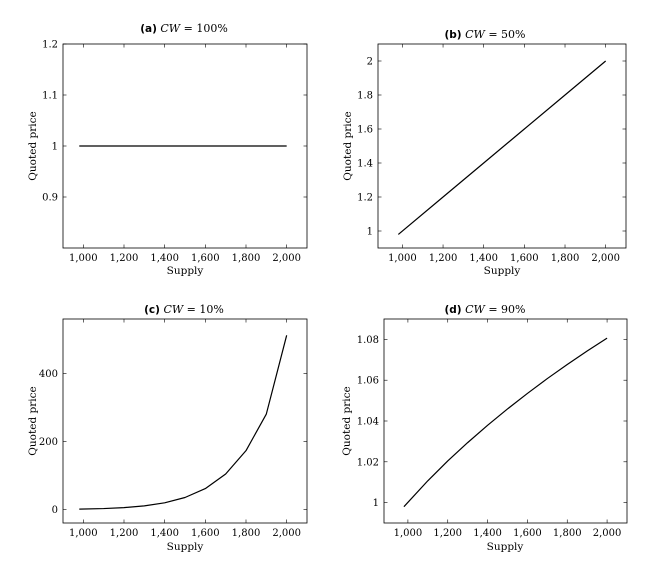 The image size is (663, 574). I want to click on panel-d-ytick-label: 1.02, so click(368, 462).